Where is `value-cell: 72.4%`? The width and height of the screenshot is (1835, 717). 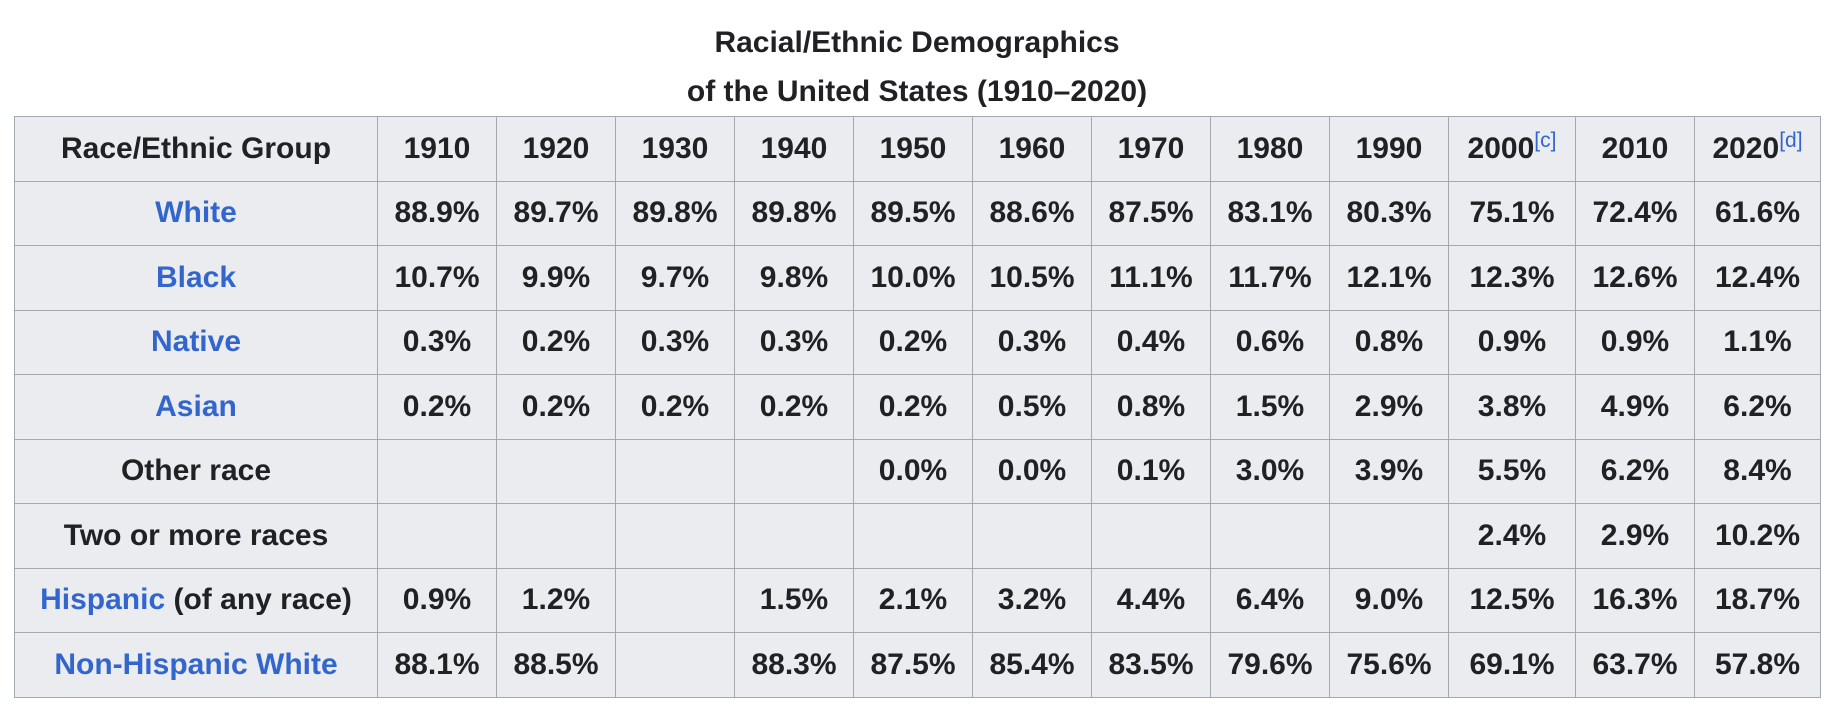
value-cell: 72.4% is located at coordinates (1635, 213).